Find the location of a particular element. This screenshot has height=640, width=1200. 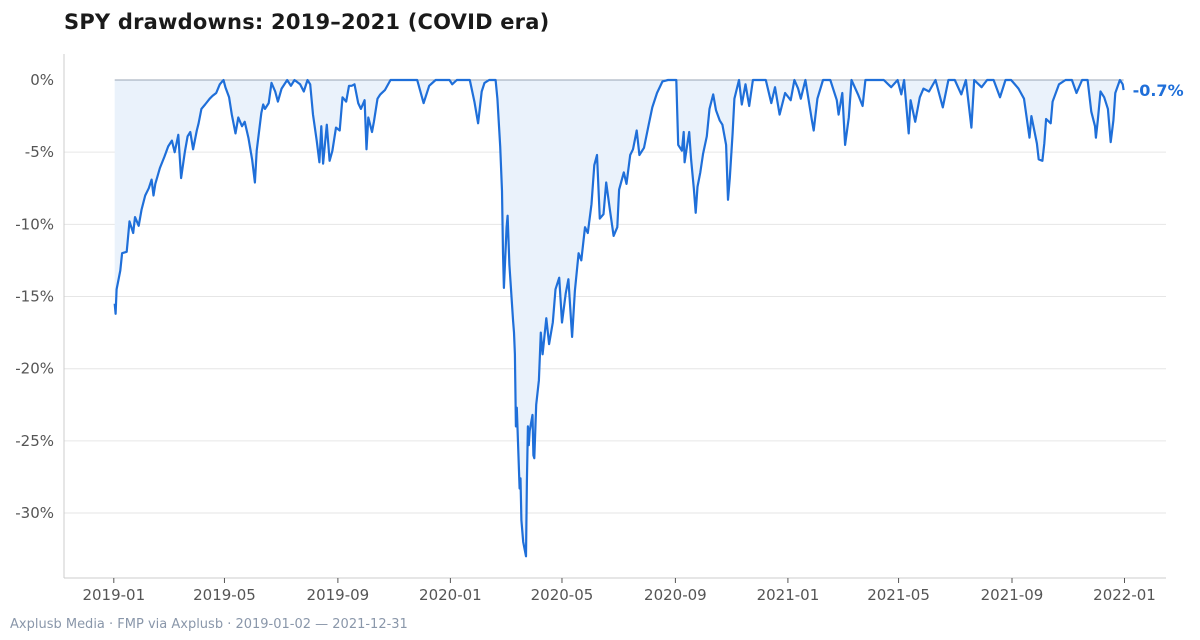

y-tick-label: -30% is located at coordinates (34, 513).